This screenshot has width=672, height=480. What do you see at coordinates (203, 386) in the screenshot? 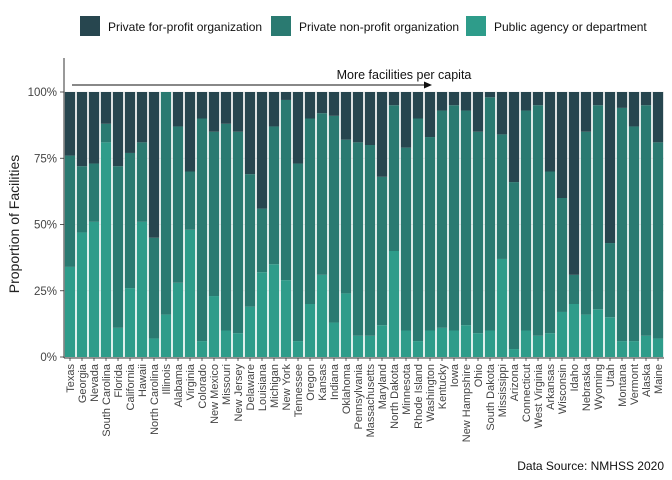
I see `x-tick-label: Colorado` at bounding box center [203, 386].